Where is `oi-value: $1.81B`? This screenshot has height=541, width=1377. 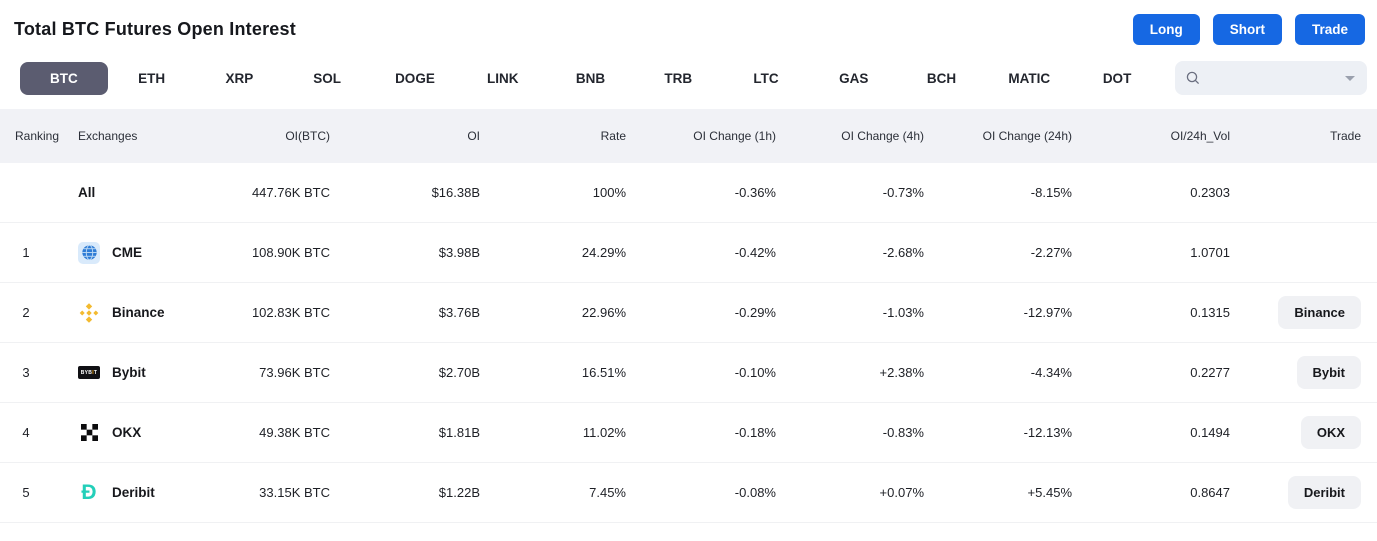 oi-value: $1.81B is located at coordinates (459, 432).